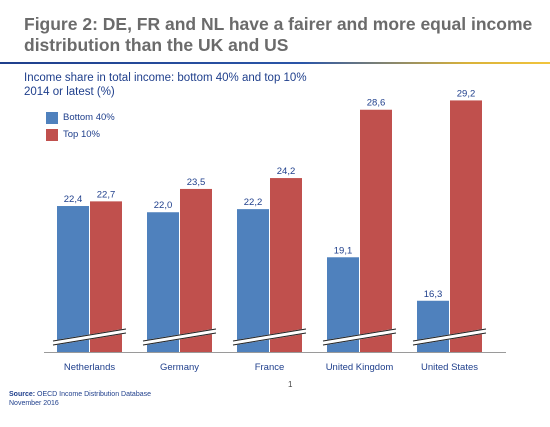  Describe the element at coordinates (89, 367) in the screenshot. I see `category-label-0: Netherlands` at that location.